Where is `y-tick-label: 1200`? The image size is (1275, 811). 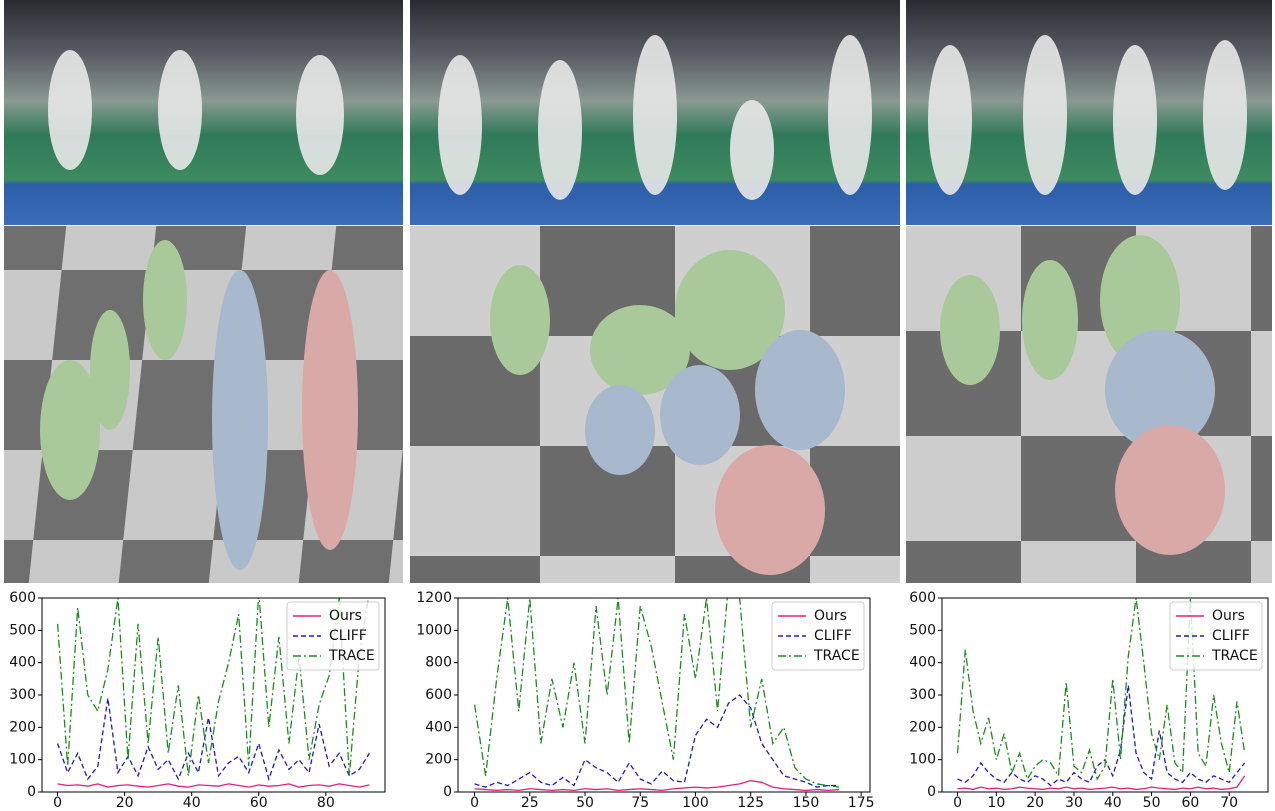
y-tick-label: 1200 is located at coordinates (434, 598).